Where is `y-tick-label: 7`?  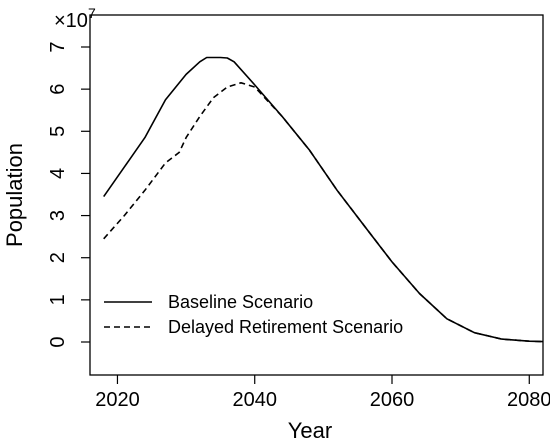 y-tick-label: 7 is located at coordinates (58, 46).